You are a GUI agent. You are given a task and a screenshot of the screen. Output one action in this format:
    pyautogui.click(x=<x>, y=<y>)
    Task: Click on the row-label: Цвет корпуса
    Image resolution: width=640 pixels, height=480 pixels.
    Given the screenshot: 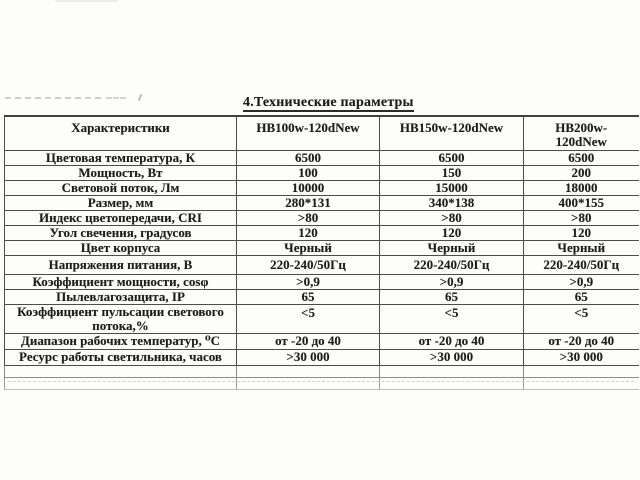 What is the action you would take?
    pyautogui.click(x=120, y=247)
    